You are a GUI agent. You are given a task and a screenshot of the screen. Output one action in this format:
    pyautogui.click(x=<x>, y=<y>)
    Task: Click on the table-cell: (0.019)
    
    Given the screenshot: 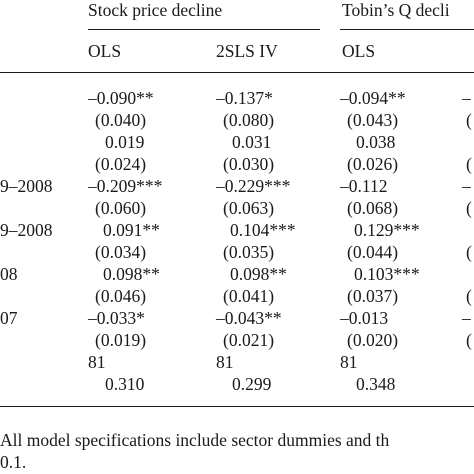 What is the action you would take?
    pyautogui.click(x=121, y=340)
    